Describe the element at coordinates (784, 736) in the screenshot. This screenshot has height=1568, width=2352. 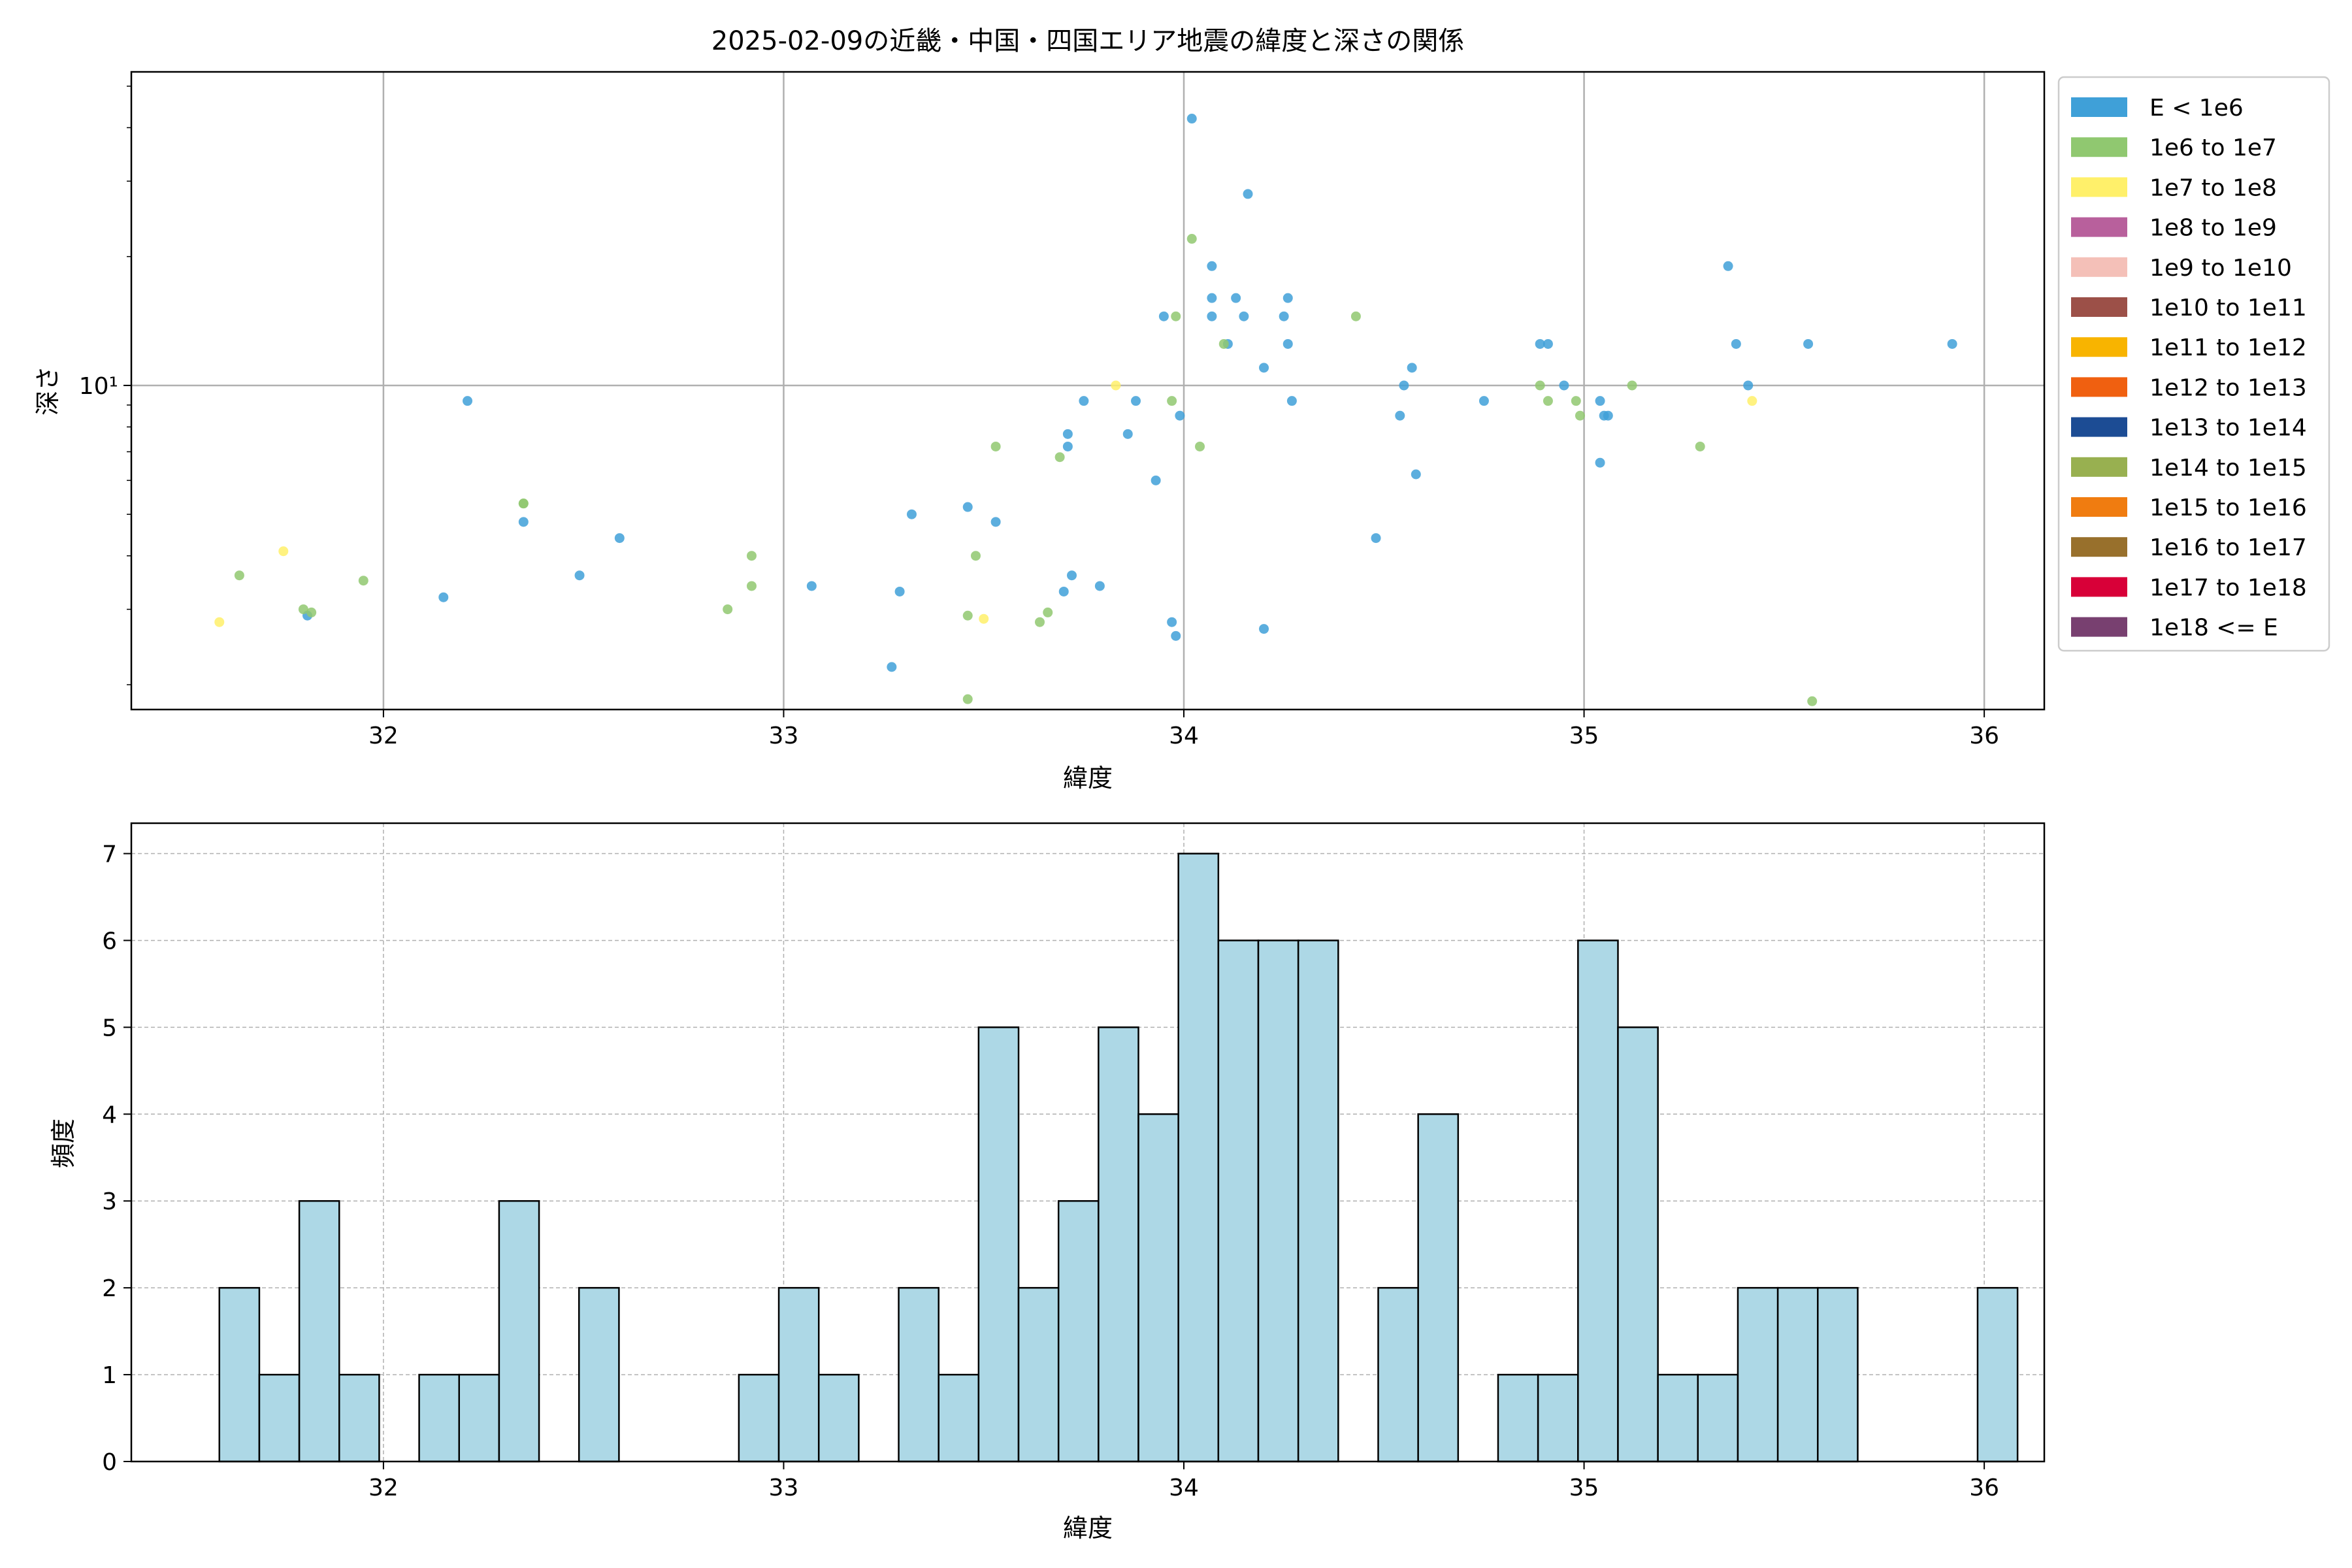
I see `scatter-x-tick-label: 33` at that location.